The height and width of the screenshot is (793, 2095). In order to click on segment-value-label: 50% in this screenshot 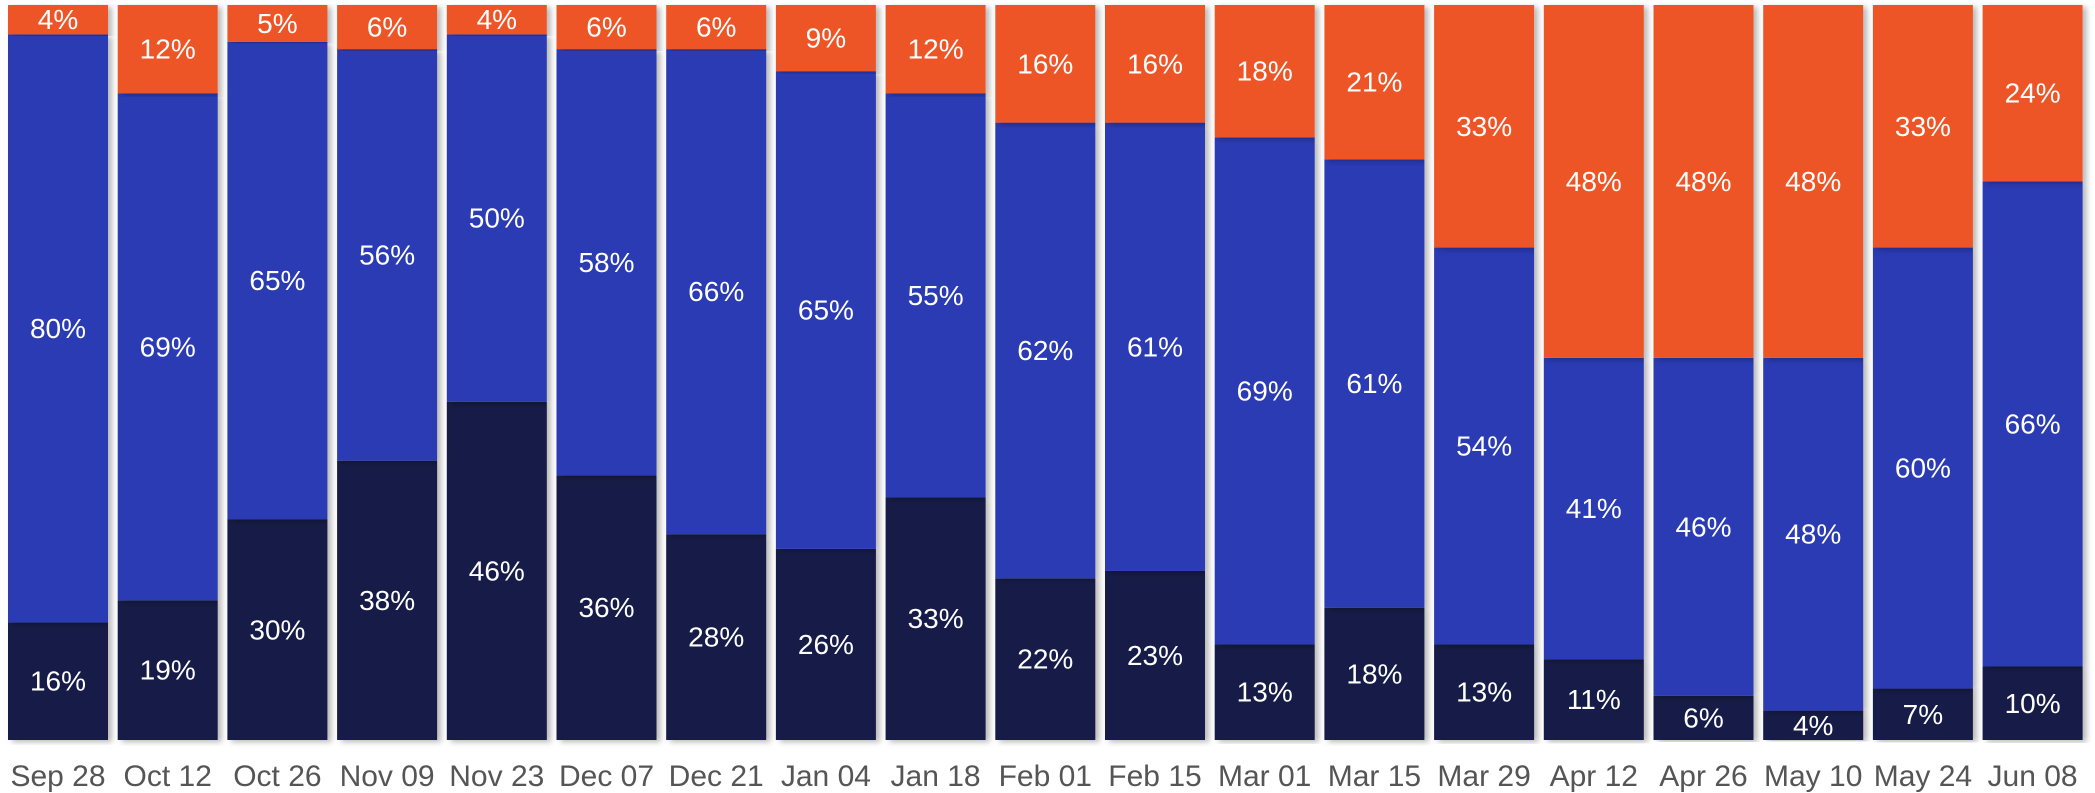, I will do `click(497, 218)`.